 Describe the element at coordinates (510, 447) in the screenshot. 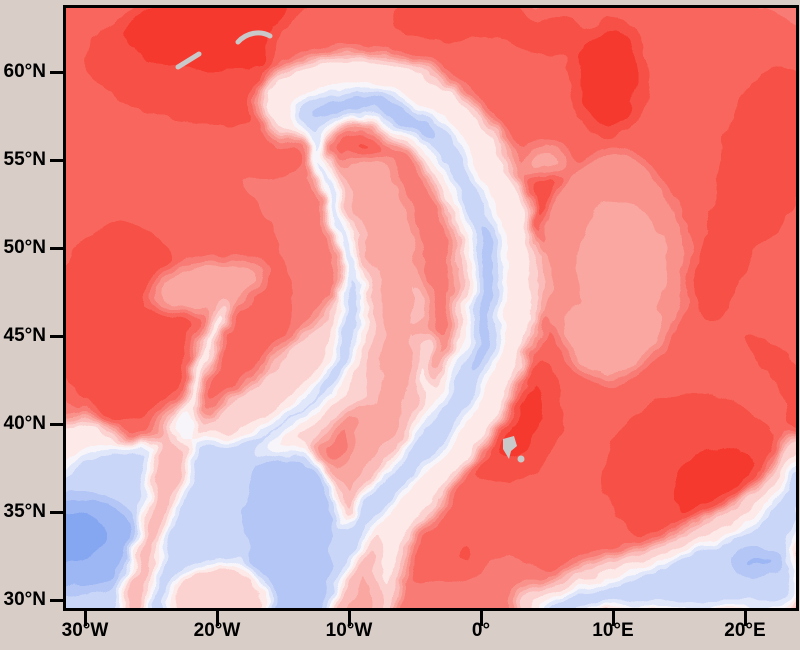

I see `missing-data-blob` at that location.